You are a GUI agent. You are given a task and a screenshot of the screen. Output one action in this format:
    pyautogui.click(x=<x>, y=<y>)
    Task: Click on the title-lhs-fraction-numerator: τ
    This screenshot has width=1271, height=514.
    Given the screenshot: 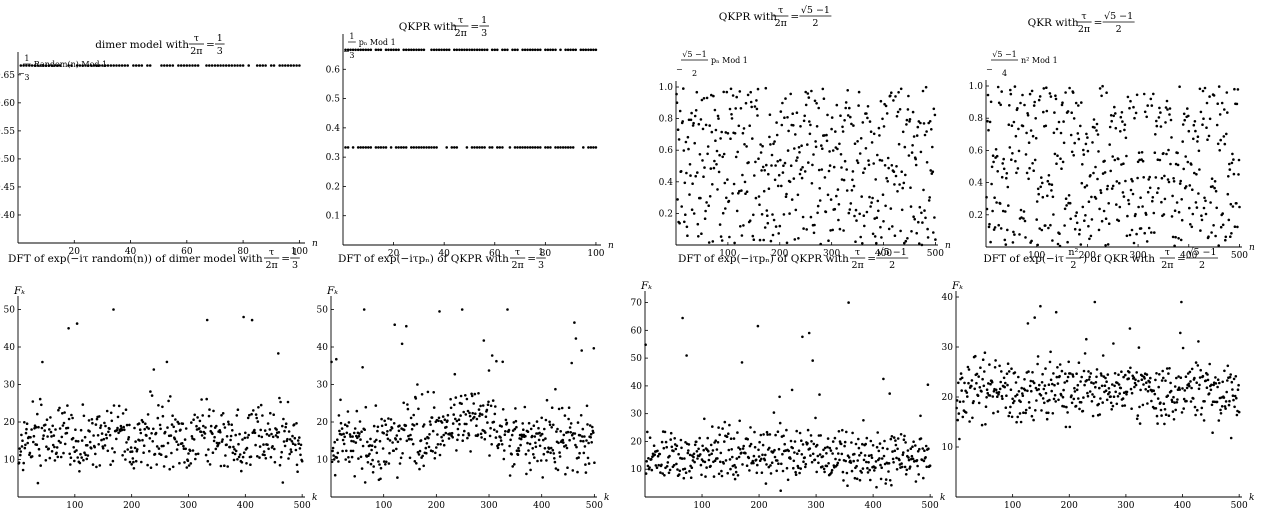 What is the action you would take?
    pyautogui.click(x=1083, y=16)
    